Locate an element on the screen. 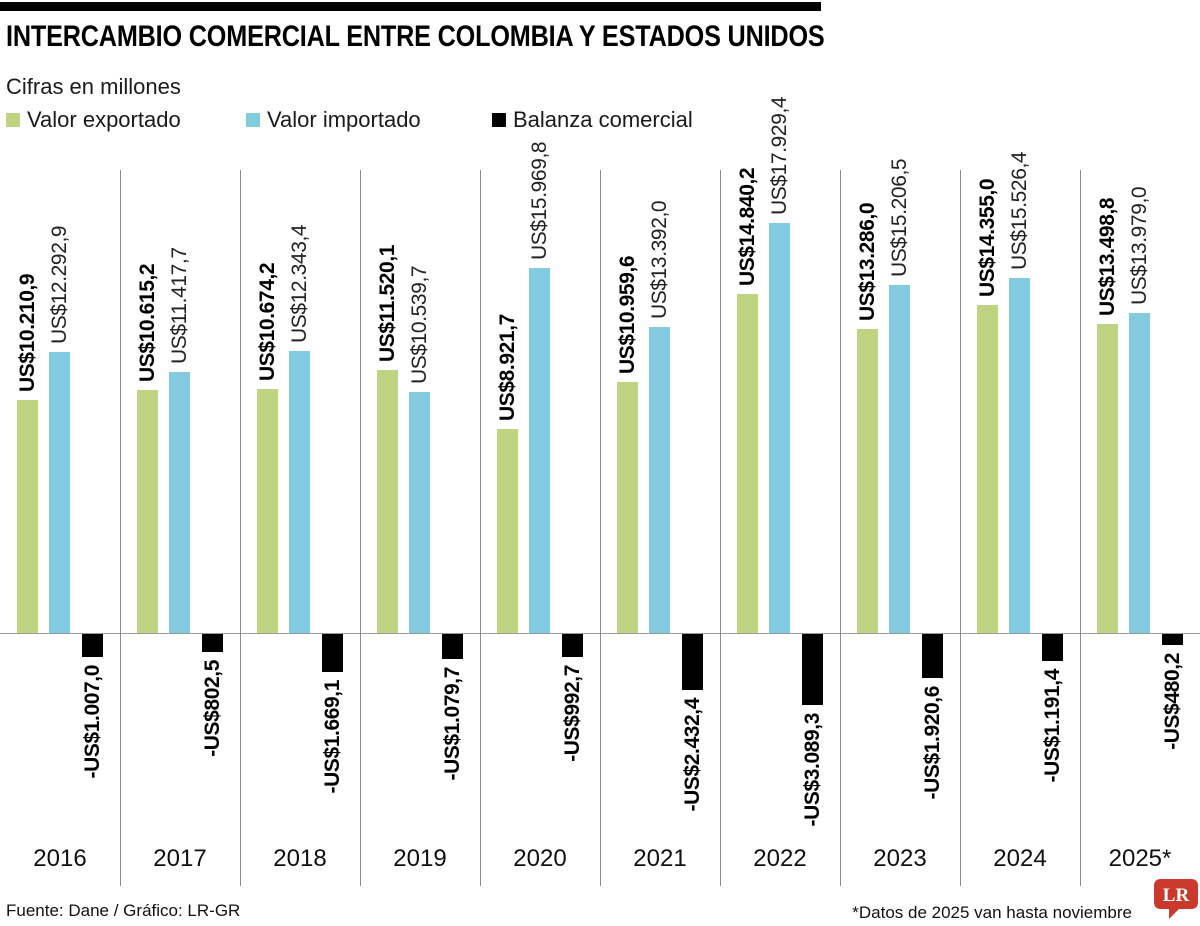 The image size is (1200, 926). top-rule is located at coordinates (410, 6).